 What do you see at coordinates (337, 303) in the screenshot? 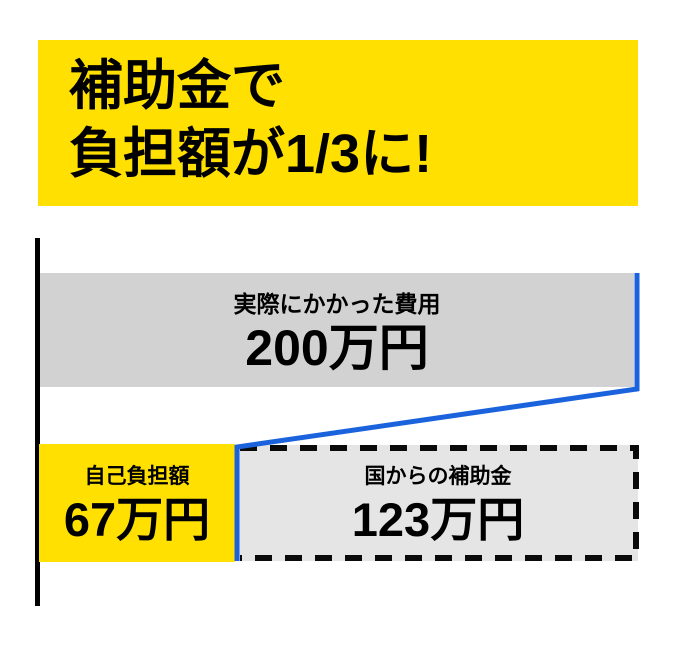
I see `total-cost-label: 実際にかかった費用` at bounding box center [337, 303].